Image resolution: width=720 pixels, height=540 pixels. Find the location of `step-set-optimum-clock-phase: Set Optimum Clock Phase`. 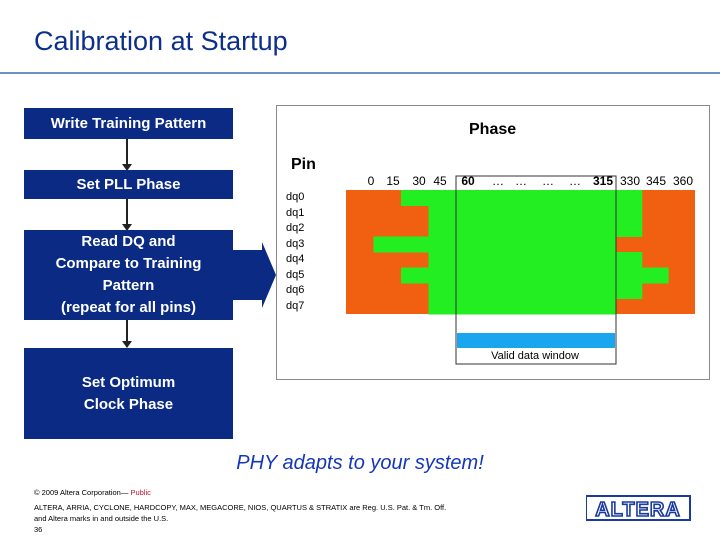

step-set-optimum-clock-phase: Set Optimum Clock Phase is located at coordinates (128, 393).